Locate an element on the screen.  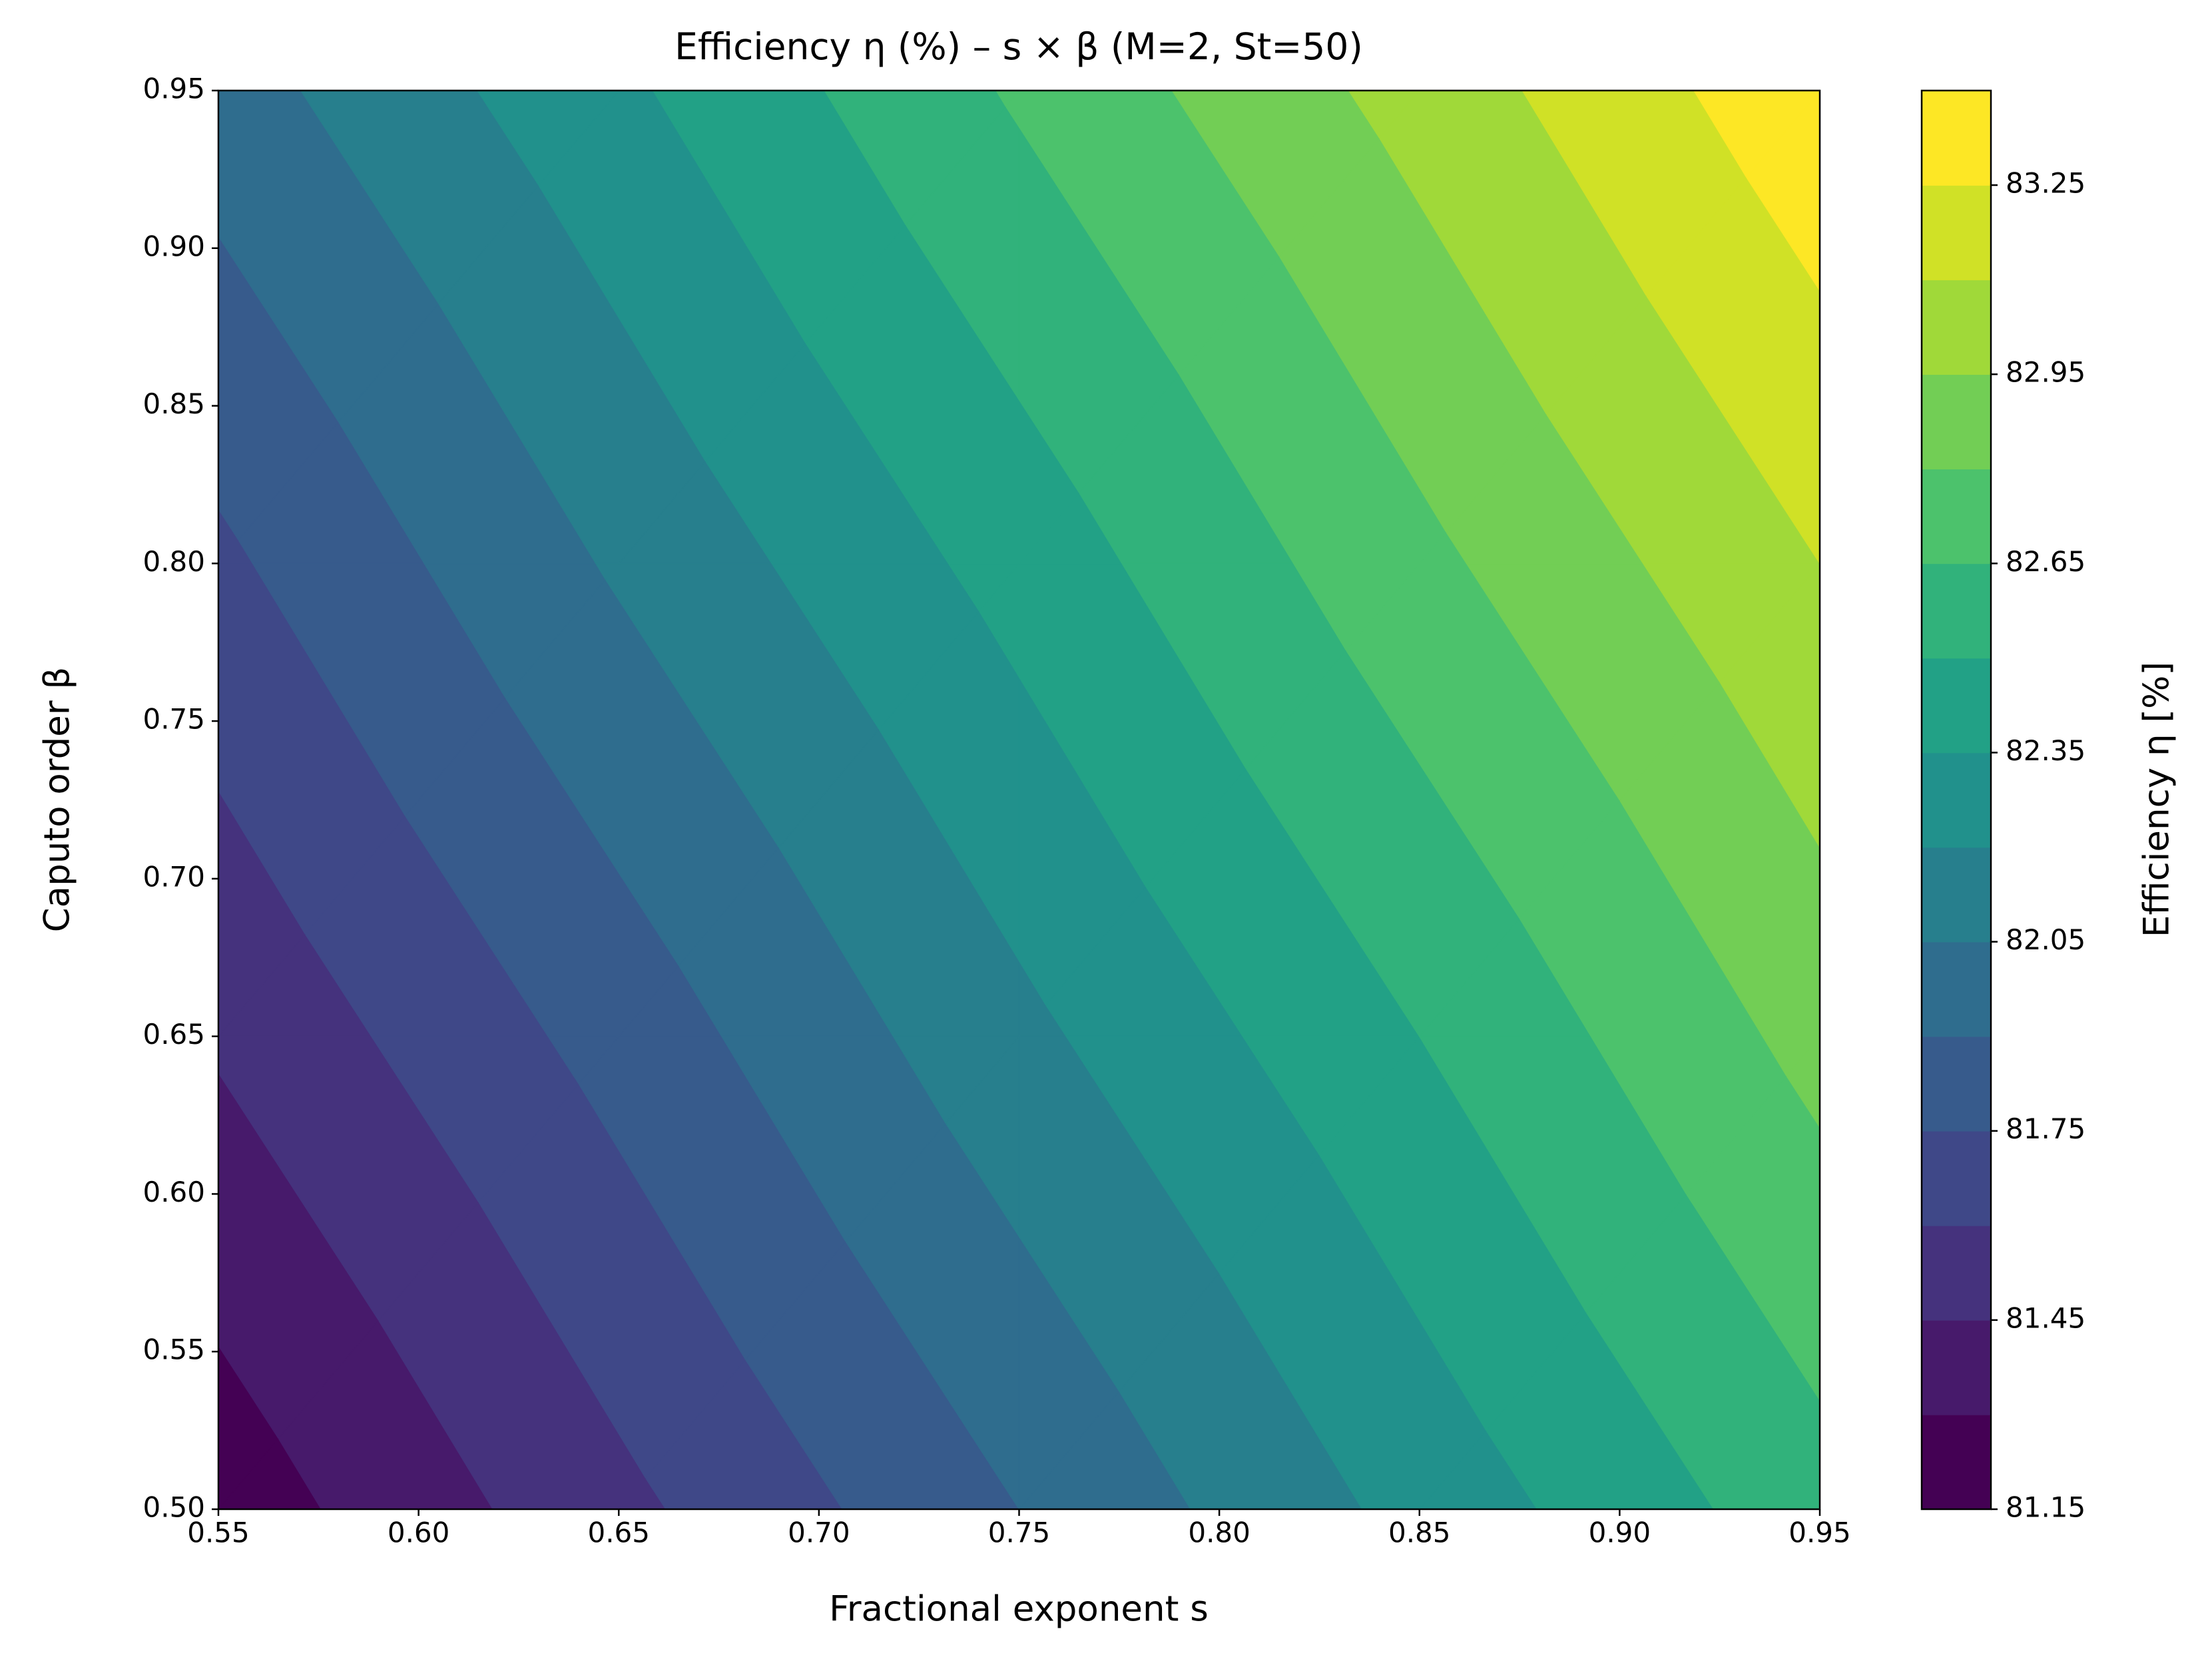
colorbar-tick-label: 81.75 is located at coordinates (2046, 1128).